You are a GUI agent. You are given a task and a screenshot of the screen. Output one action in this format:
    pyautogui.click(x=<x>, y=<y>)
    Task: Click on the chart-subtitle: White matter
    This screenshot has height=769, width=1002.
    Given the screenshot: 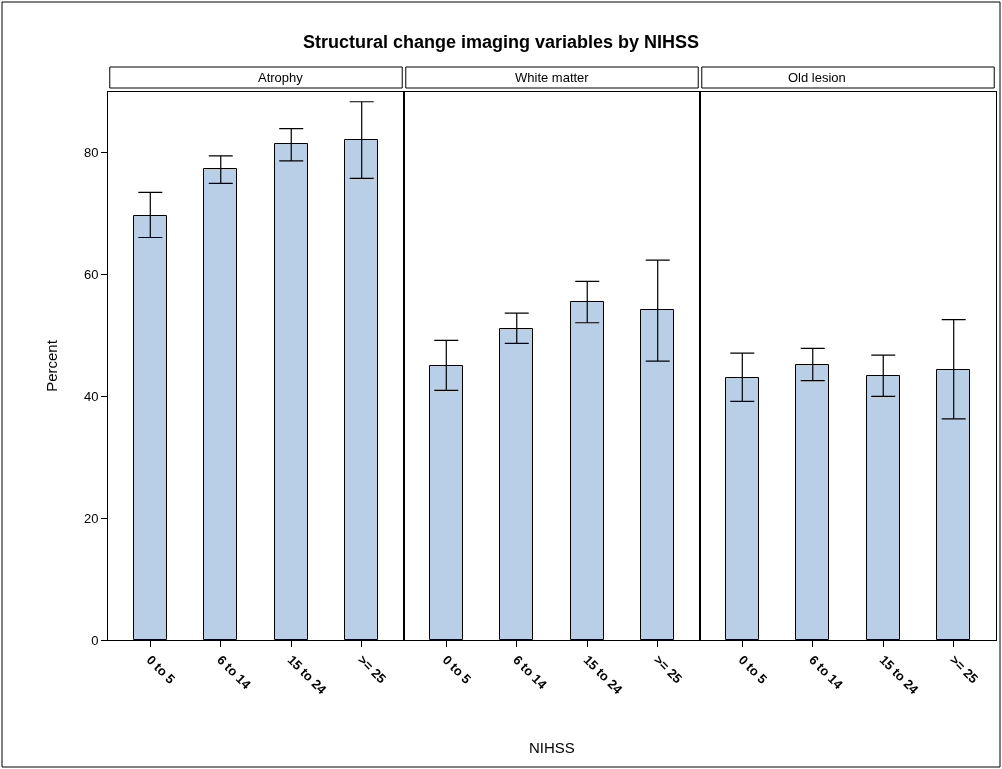 What is the action you would take?
    pyautogui.click(x=552, y=77)
    